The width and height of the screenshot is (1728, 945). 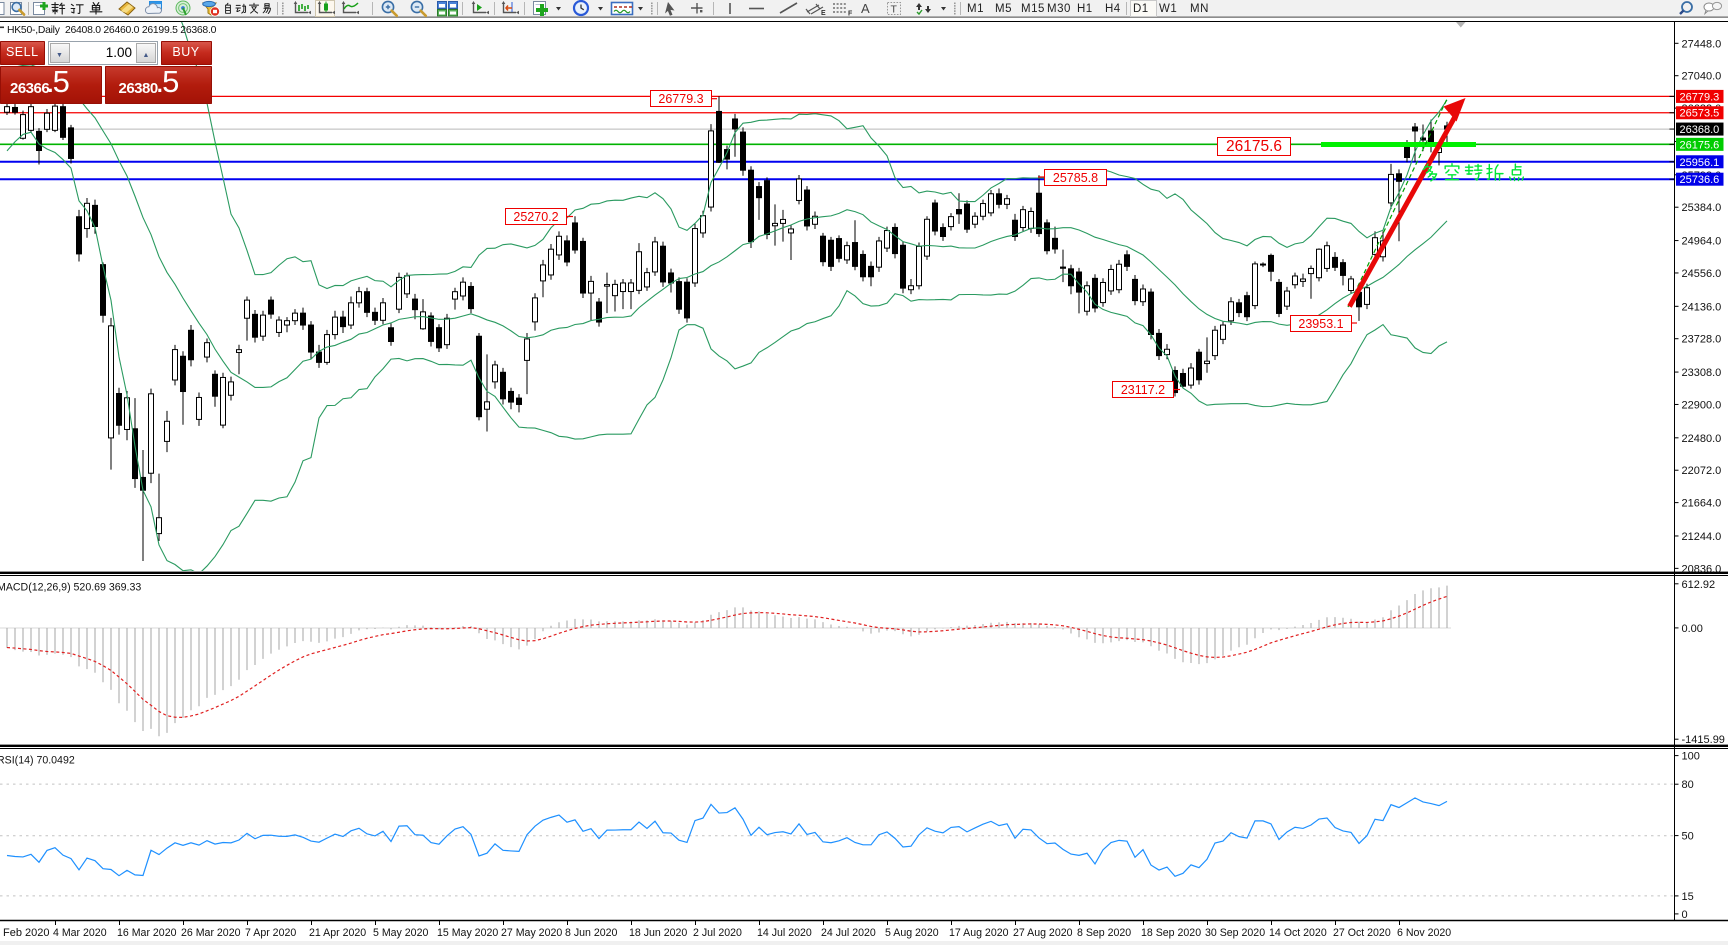 What do you see at coordinates (467, 933) in the screenshot?
I see `svg-text: 15 May 2020` at bounding box center [467, 933].